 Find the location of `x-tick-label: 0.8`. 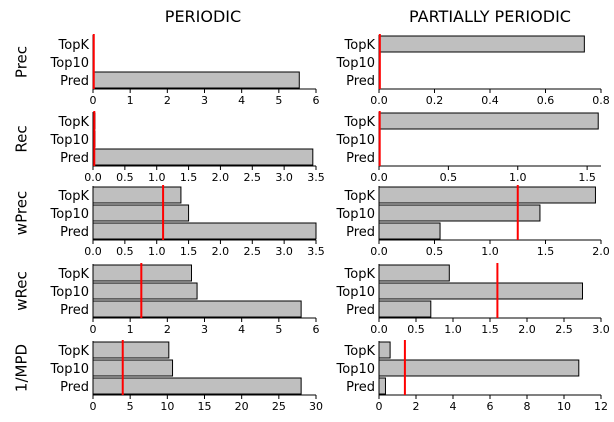

x-tick-label: 0.8 is located at coordinates (601, 100).